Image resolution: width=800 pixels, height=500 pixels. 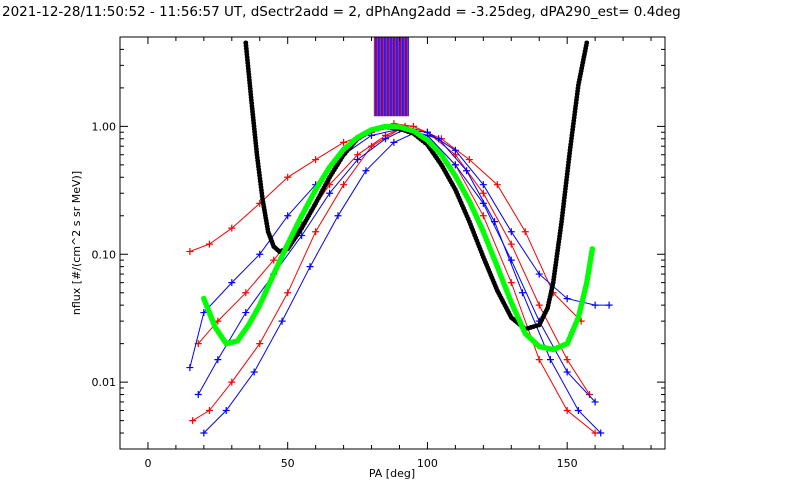 What do you see at coordinates (104, 126) in the screenshot?
I see `y-tick-label: 1.00` at bounding box center [104, 126].